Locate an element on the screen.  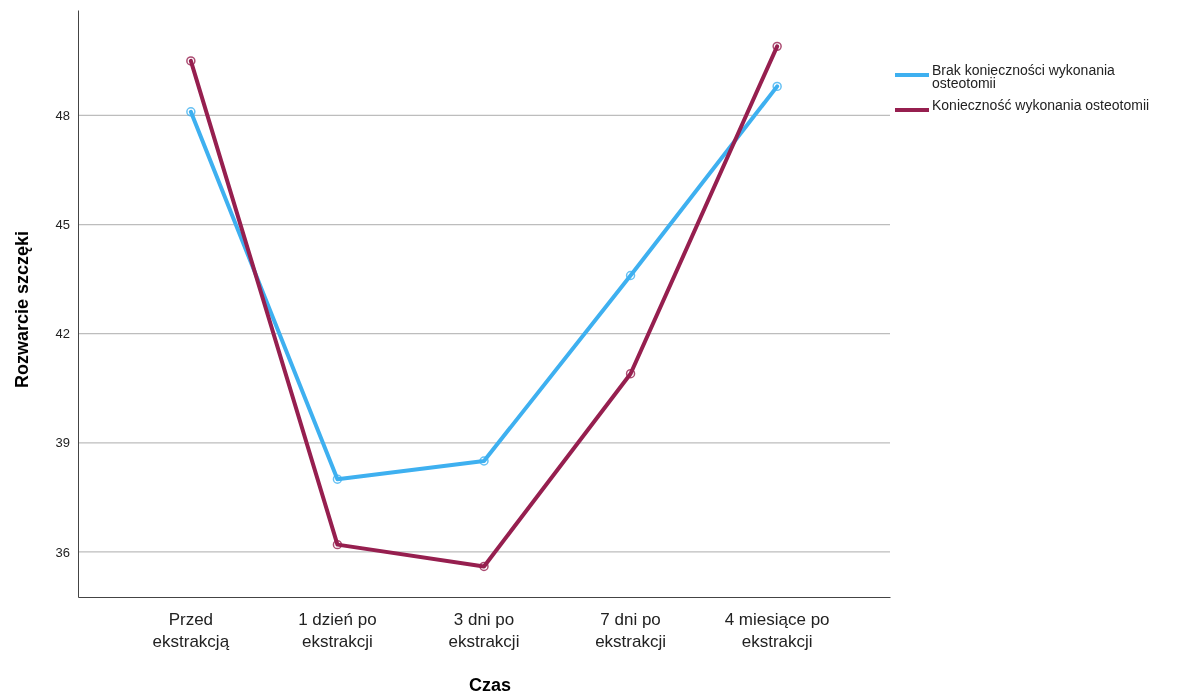
x-axis-title: Czas is located at coordinates (490, 685).